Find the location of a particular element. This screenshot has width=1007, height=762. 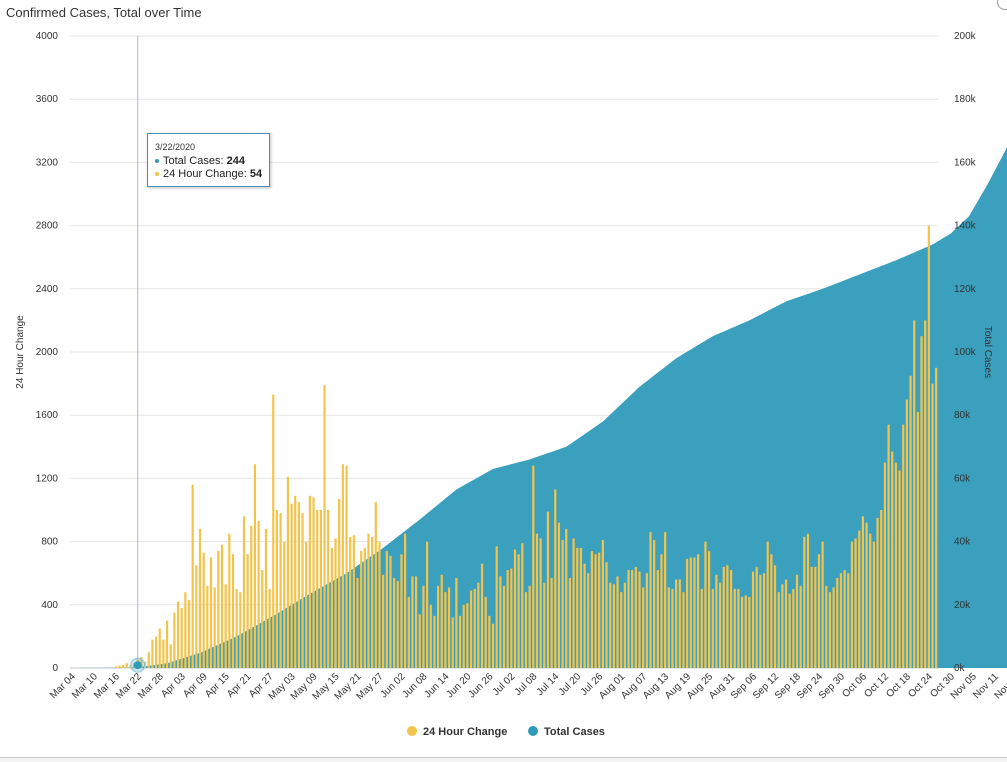

y-right-tick-label: 40k is located at coordinates (962, 542).